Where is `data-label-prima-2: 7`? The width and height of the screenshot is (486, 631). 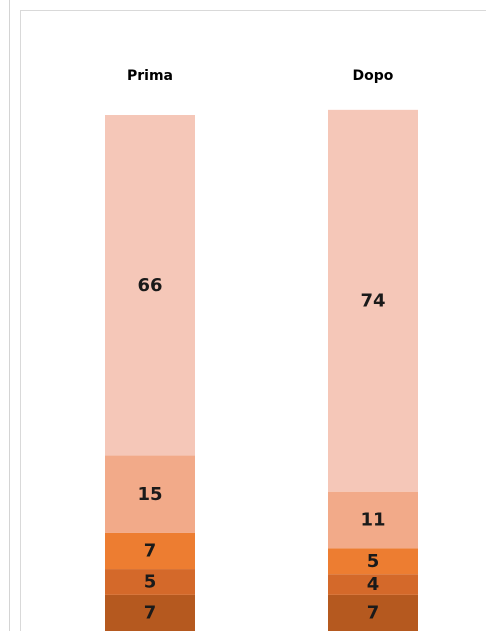 data-label-prima-2: 7 is located at coordinates (150, 551).